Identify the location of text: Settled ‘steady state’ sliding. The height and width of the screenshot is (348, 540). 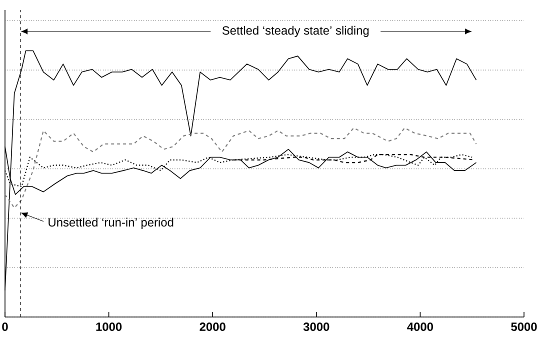
(295, 32).